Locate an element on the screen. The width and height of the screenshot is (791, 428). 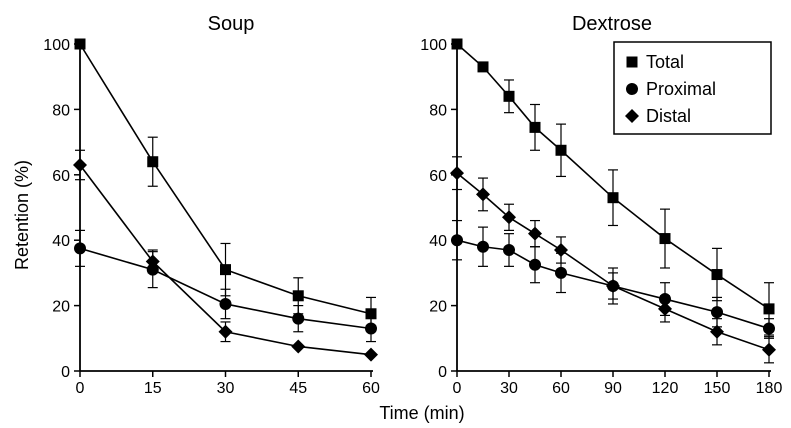
panel-title: Soup is located at coordinates (231, 24).